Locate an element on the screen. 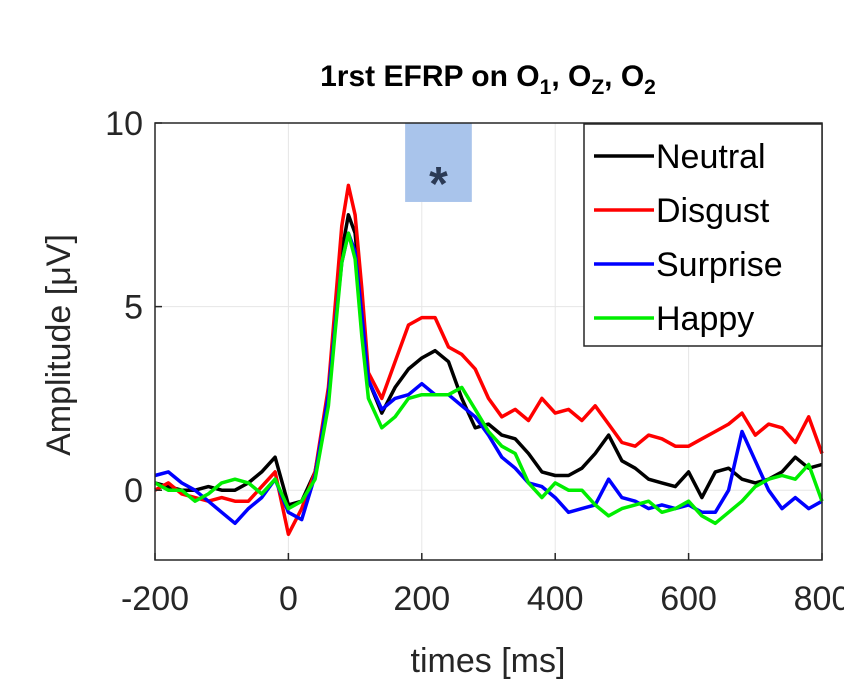 The width and height of the screenshot is (844, 688). legend-label: Disgust is located at coordinates (713, 211).